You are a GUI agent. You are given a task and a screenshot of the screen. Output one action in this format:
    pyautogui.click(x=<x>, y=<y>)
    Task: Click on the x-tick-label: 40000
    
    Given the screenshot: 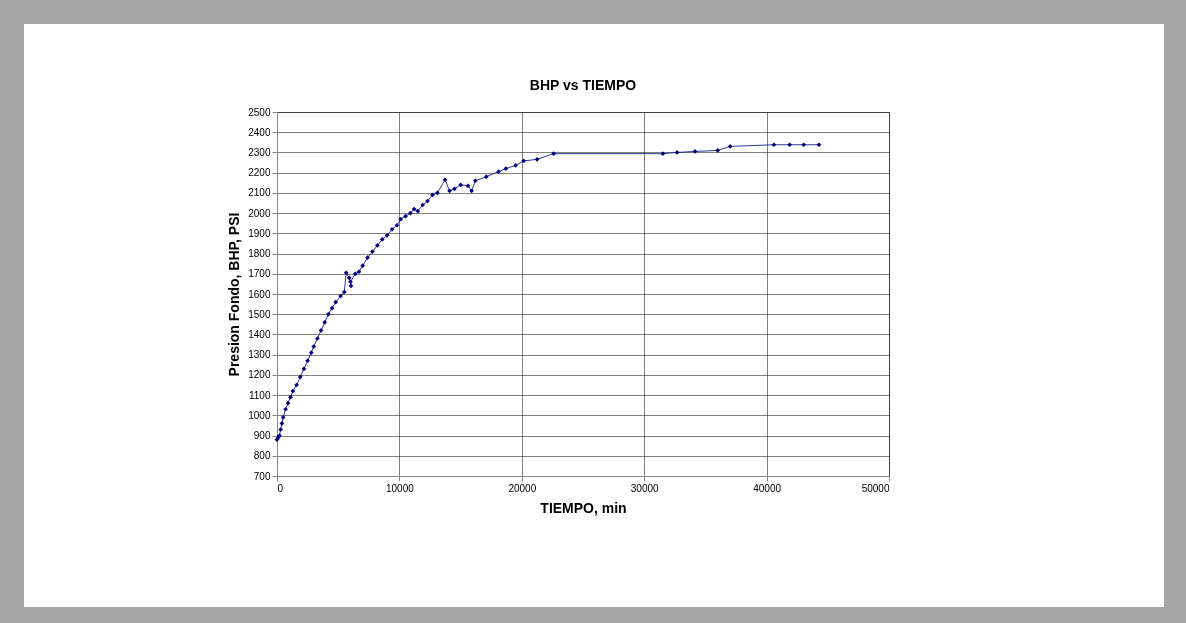 What is the action you would take?
    pyautogui.click(x=767, y=488)
    